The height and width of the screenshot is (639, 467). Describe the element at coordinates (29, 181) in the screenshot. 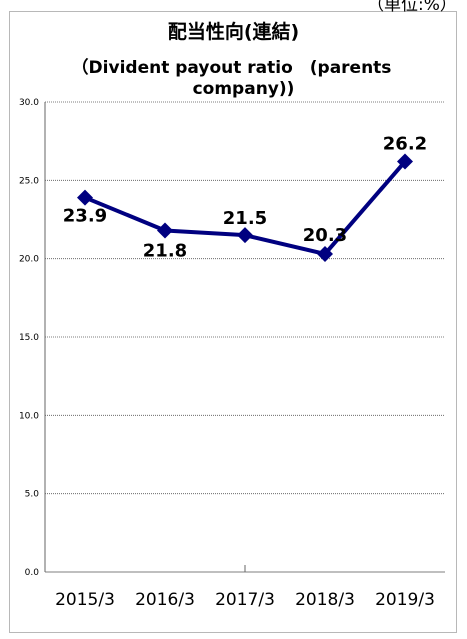

I see `y-tick-label: 25.0` at that location.